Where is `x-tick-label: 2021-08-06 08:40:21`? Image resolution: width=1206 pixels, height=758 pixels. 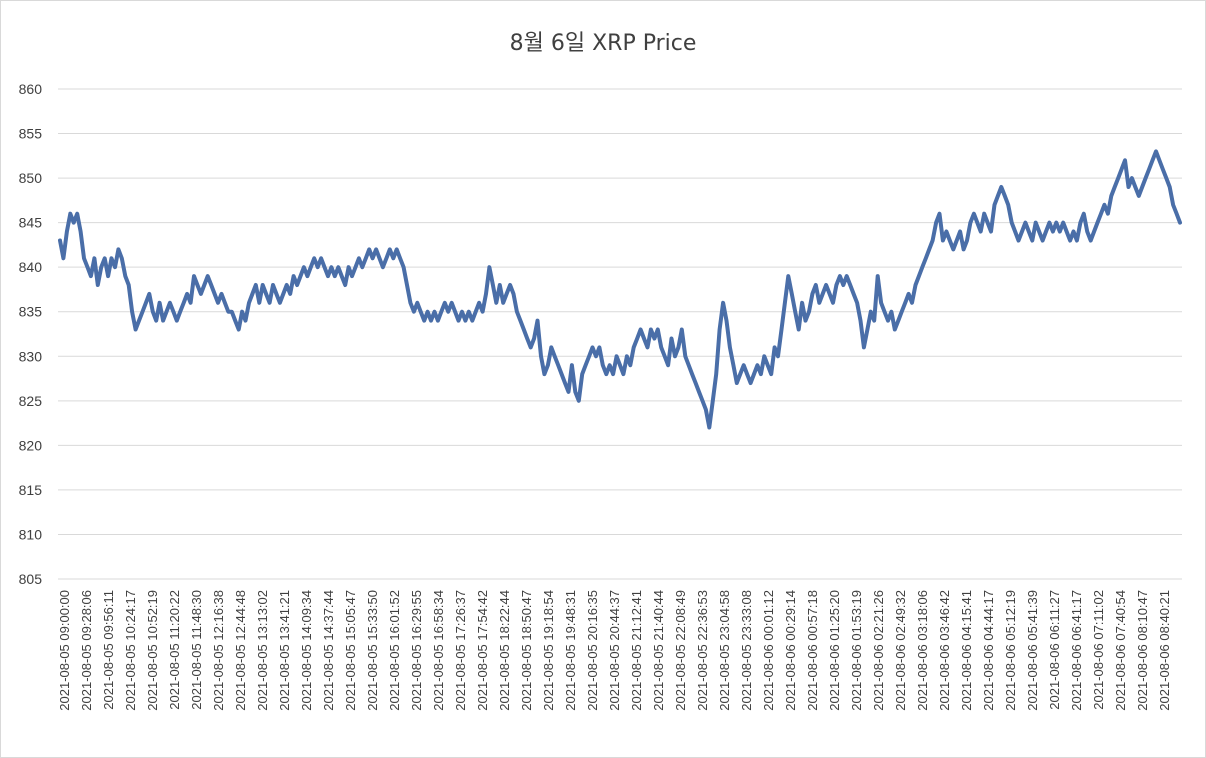
x-tick-label: 2021-08-06 08:40:21 is located at coordinates (1164, 650).